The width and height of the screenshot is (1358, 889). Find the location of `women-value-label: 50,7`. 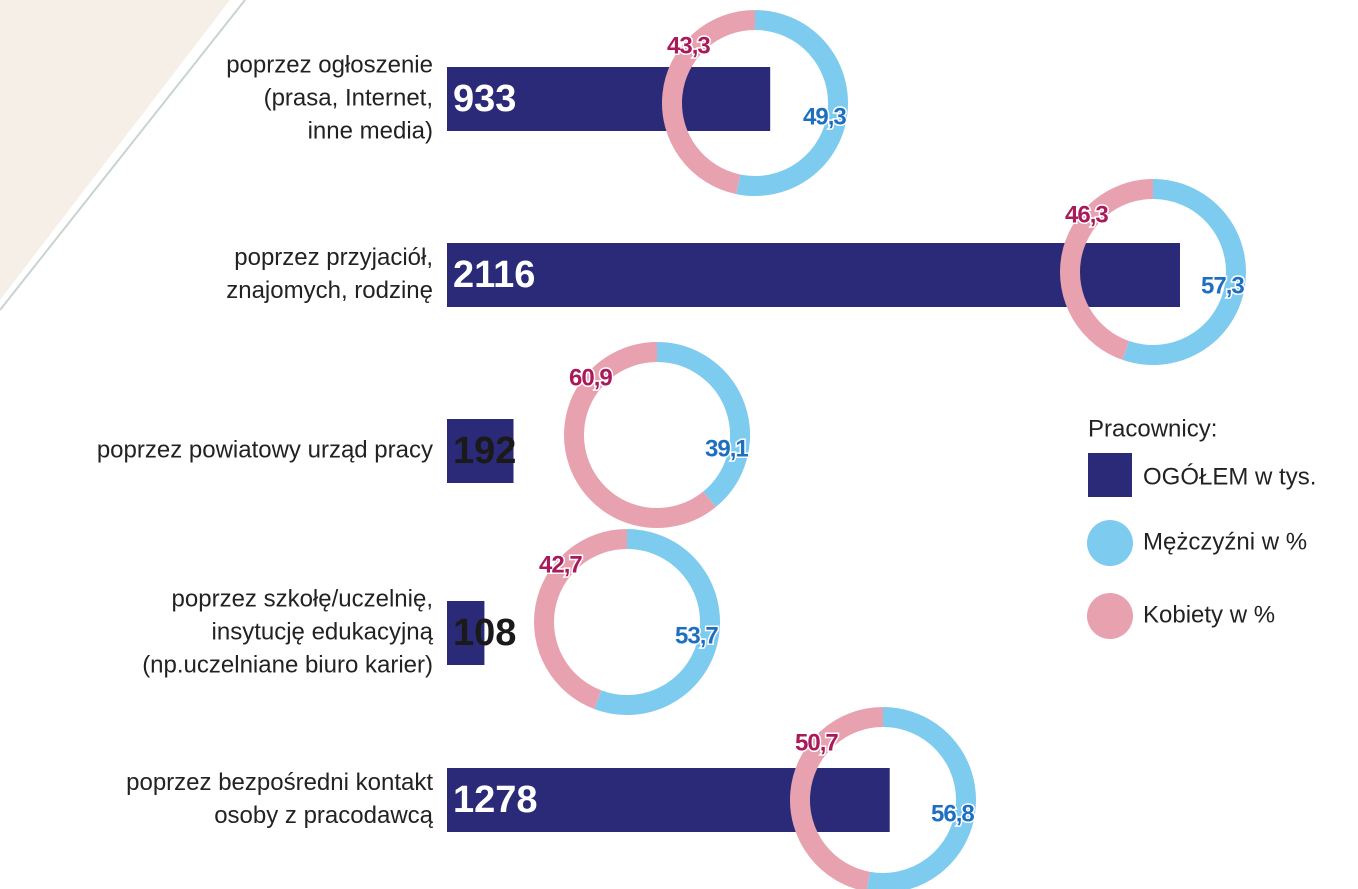

women-value-label: 50,7 is located at coordinates (816, 742).